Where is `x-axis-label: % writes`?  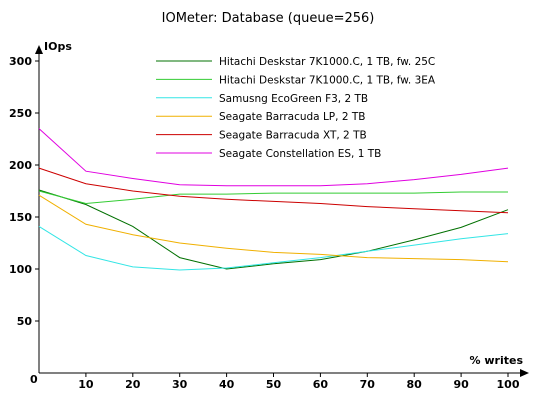 x-axis-label: % writes is located at coordinates (497, 360).